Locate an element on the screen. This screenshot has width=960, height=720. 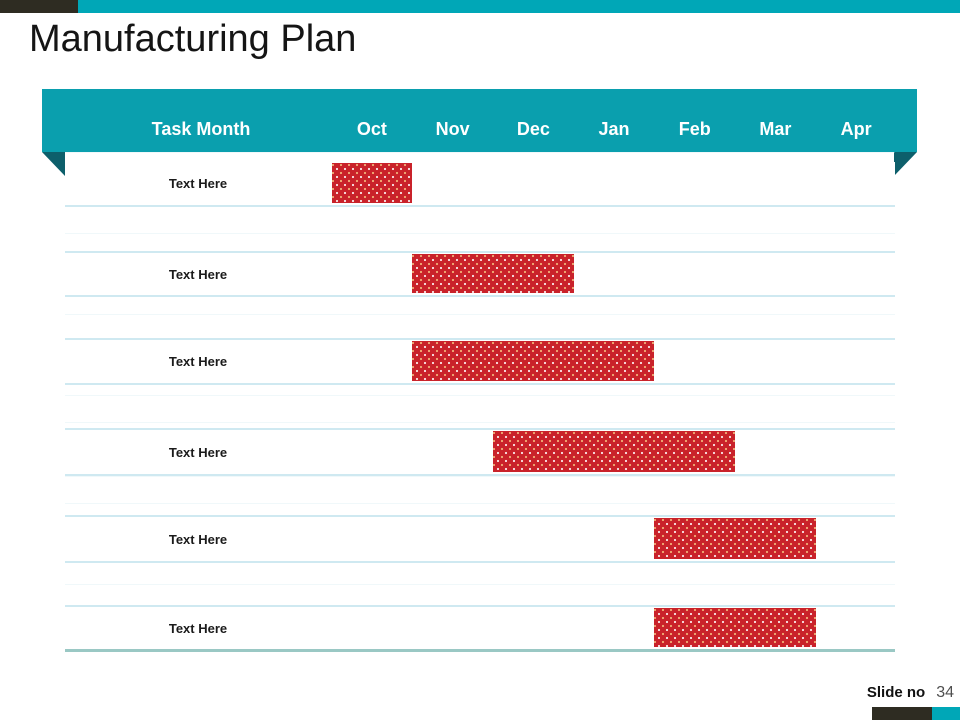
header-task-month: Task Month is located at coordinates (201, 128).